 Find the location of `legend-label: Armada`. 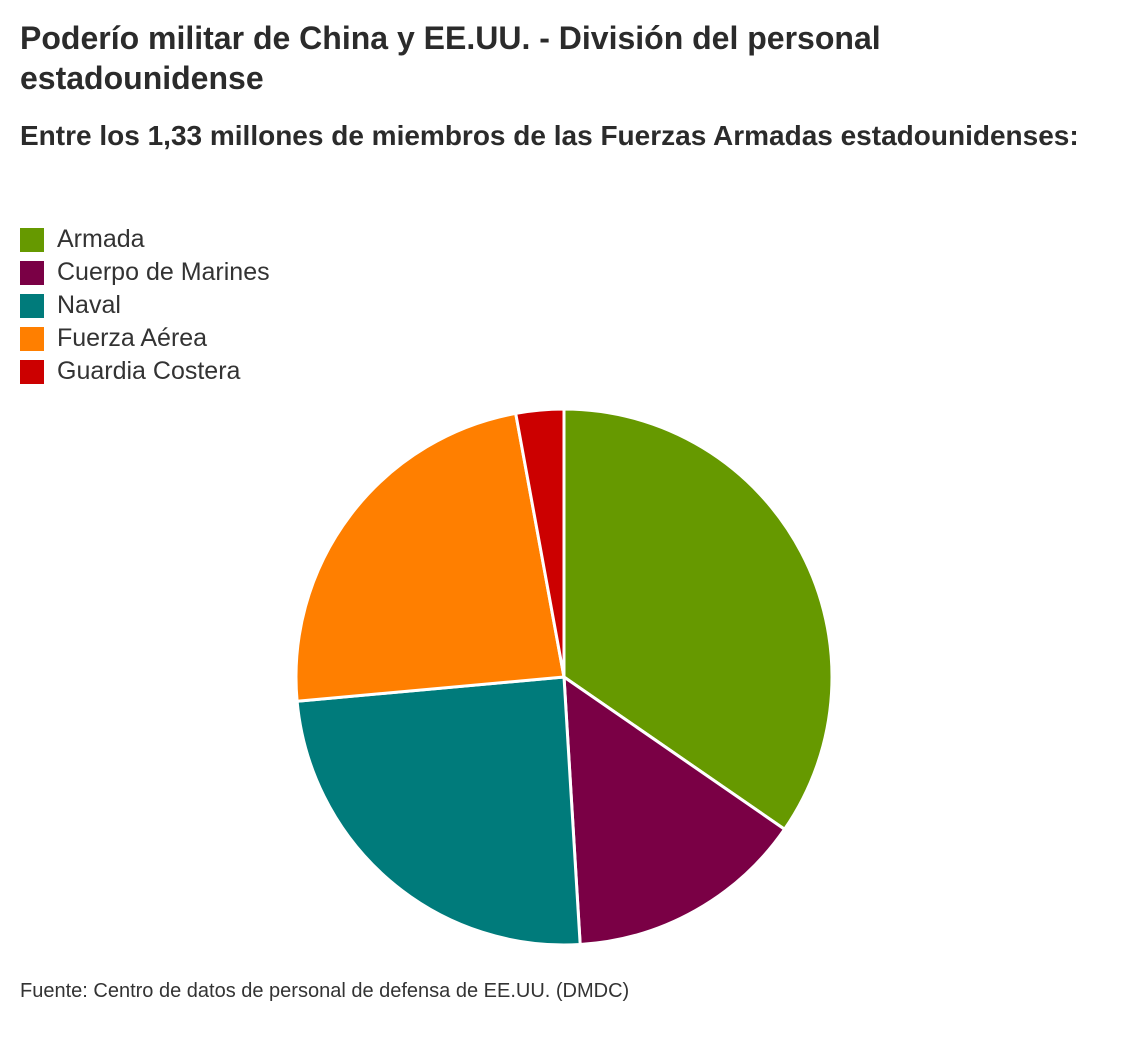

legend-label: Armada is located at coordinates (101, 239).